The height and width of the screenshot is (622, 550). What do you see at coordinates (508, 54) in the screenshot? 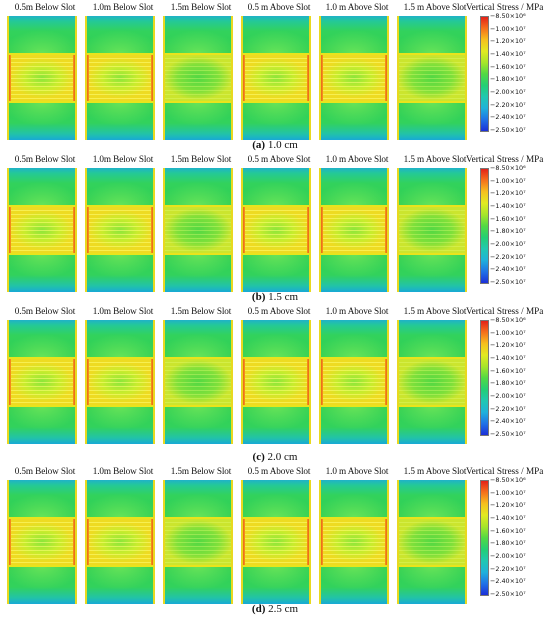
I see `legend-tick-label: −1.40×10⁷` at bounding box center [508, 54].